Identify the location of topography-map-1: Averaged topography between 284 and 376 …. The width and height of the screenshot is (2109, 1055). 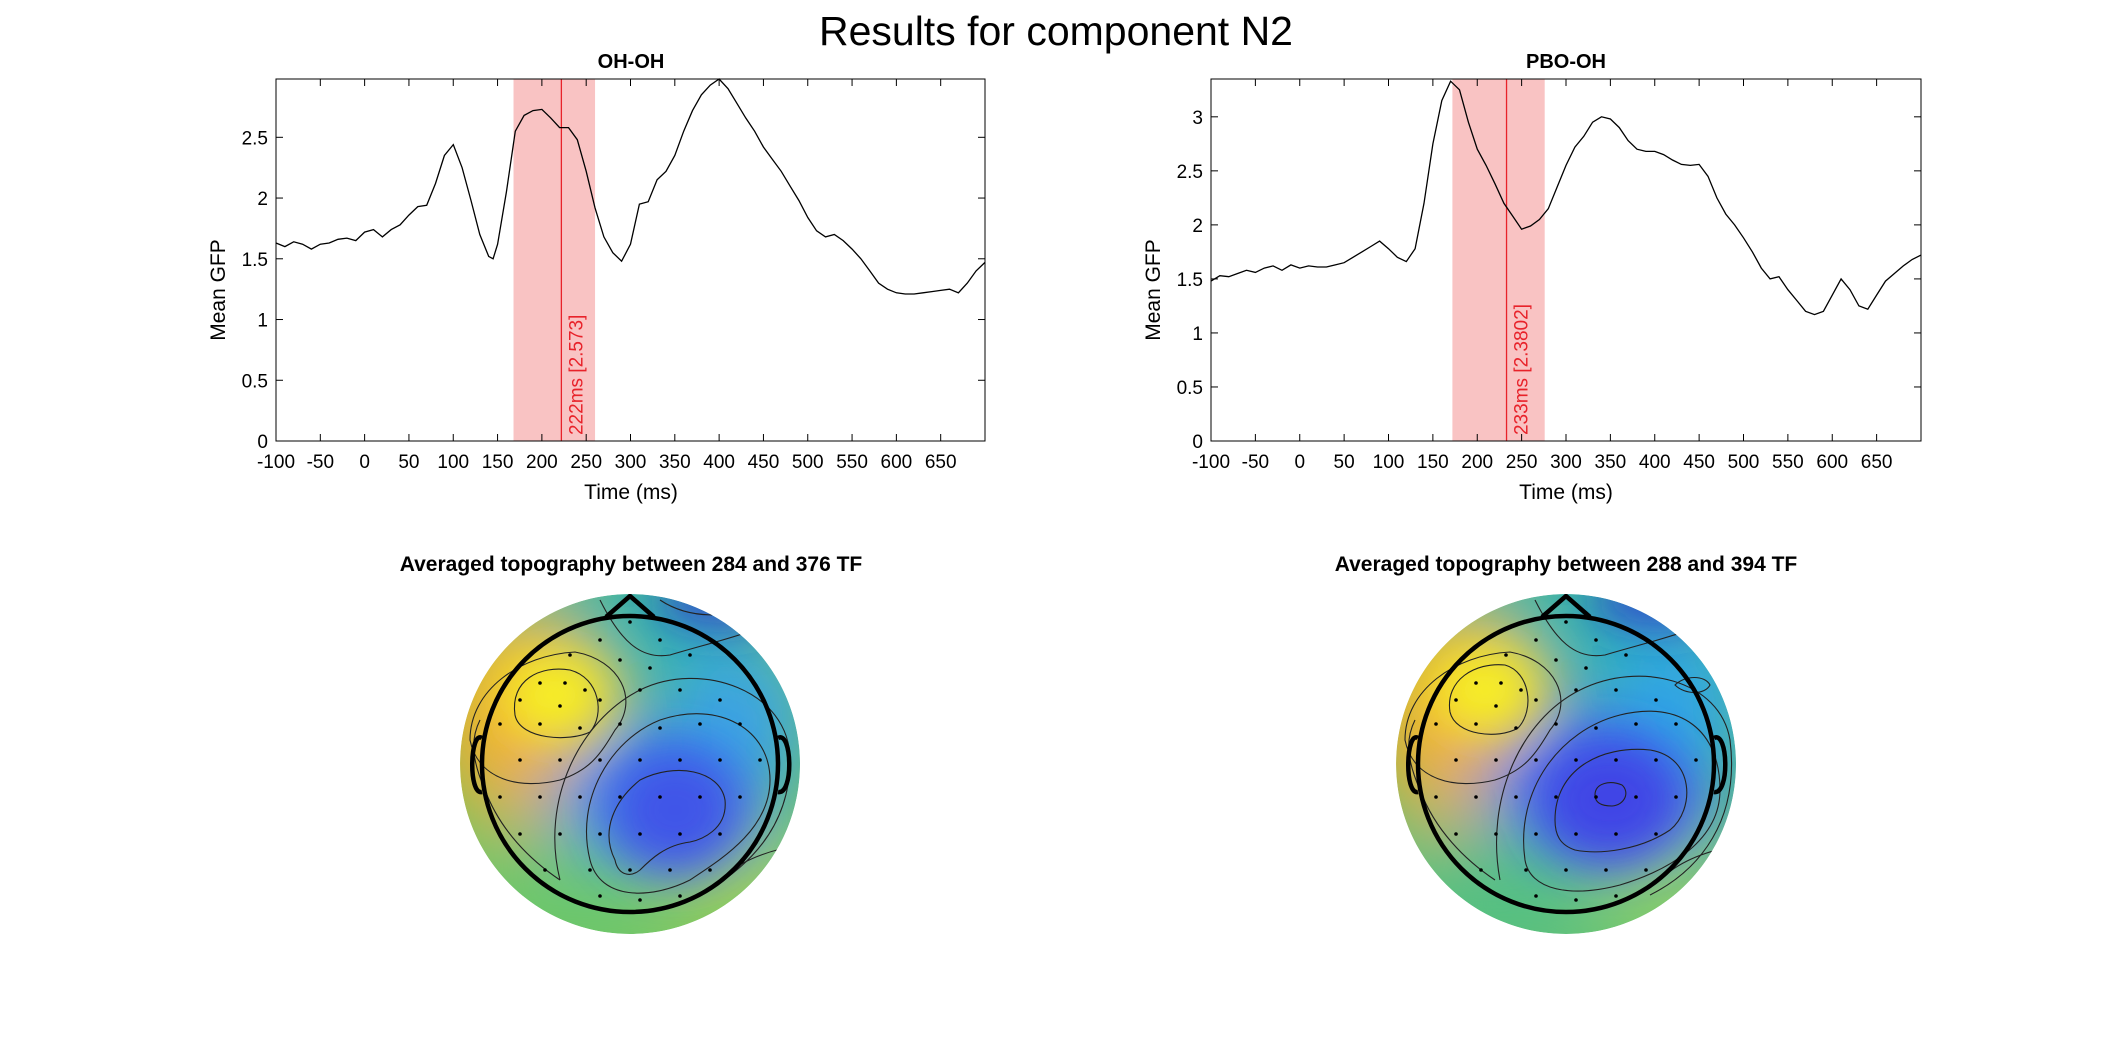
(631, 751).